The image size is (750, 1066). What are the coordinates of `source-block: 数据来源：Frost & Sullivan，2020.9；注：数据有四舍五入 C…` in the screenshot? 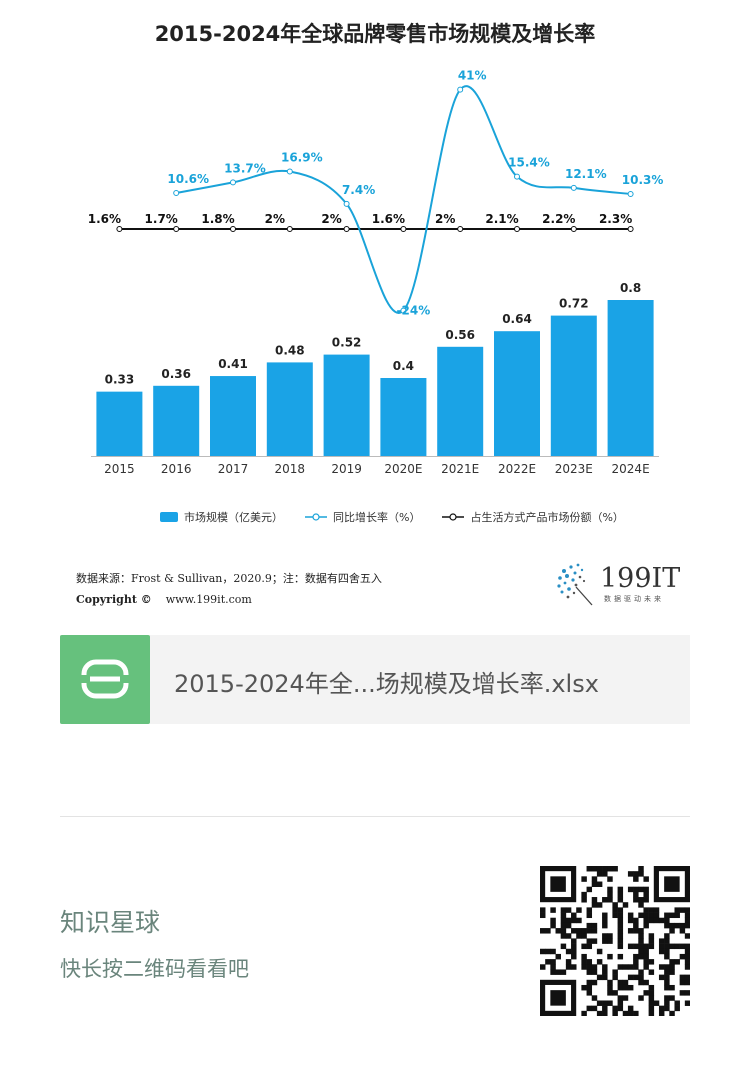 It's located at (229, 589).